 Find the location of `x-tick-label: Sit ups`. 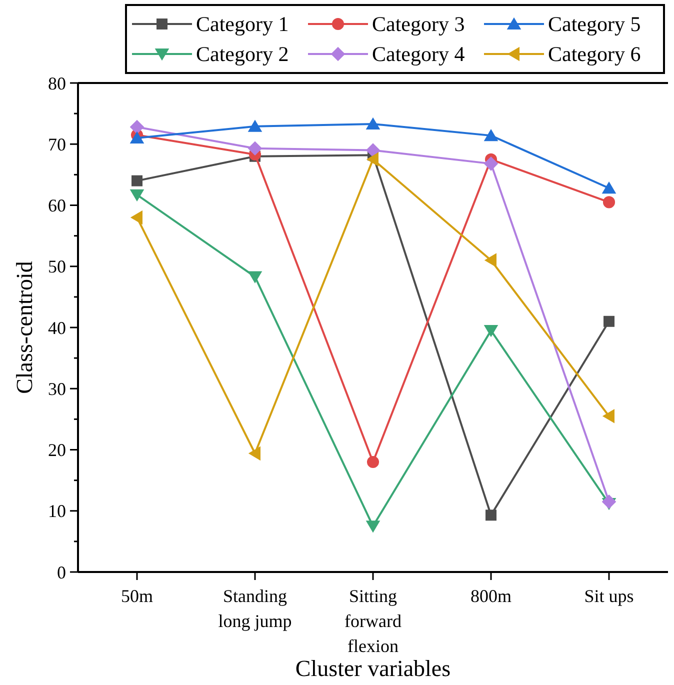

x-tick-label: Sit ups is located at coordinates (609, 596).